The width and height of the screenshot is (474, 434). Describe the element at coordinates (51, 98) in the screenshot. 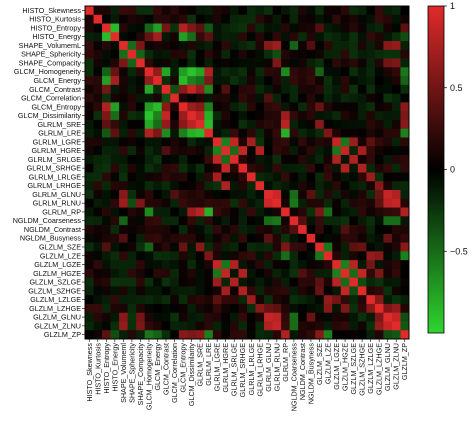

I see `y-tick-label: GLCM_Correlation` at that location.